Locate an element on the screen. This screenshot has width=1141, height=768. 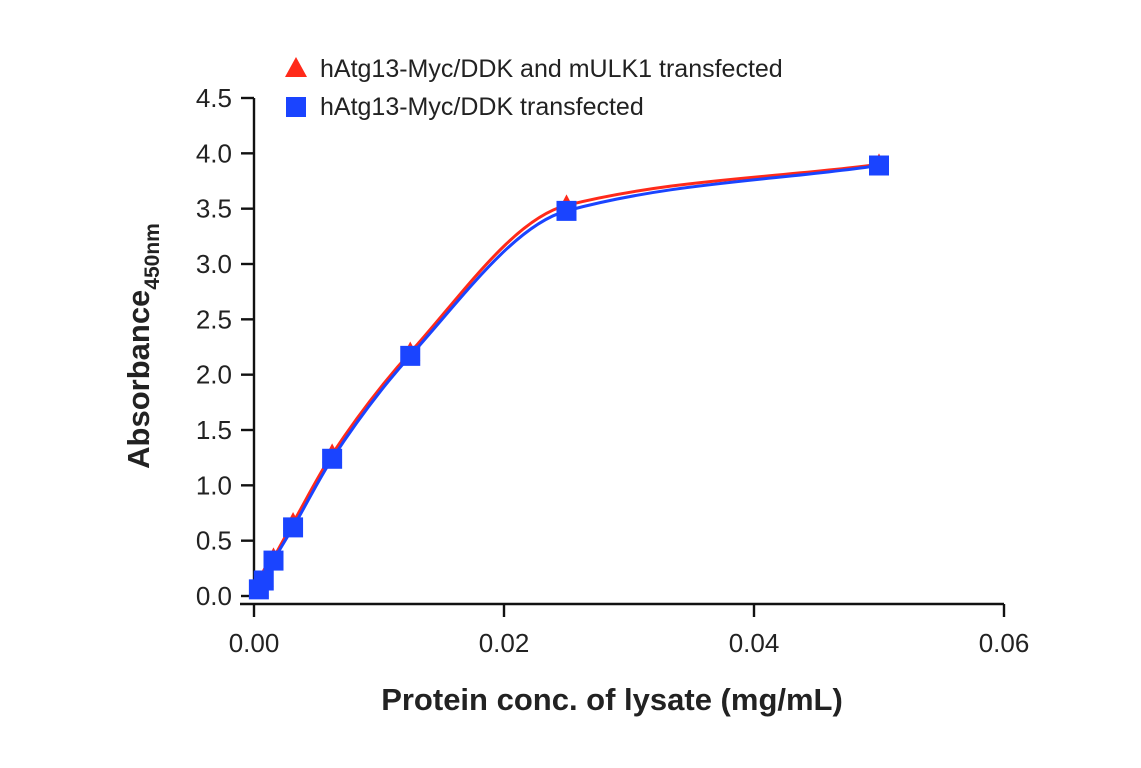
y-tick-label: 0.5 is located at coordinates (214, 541).